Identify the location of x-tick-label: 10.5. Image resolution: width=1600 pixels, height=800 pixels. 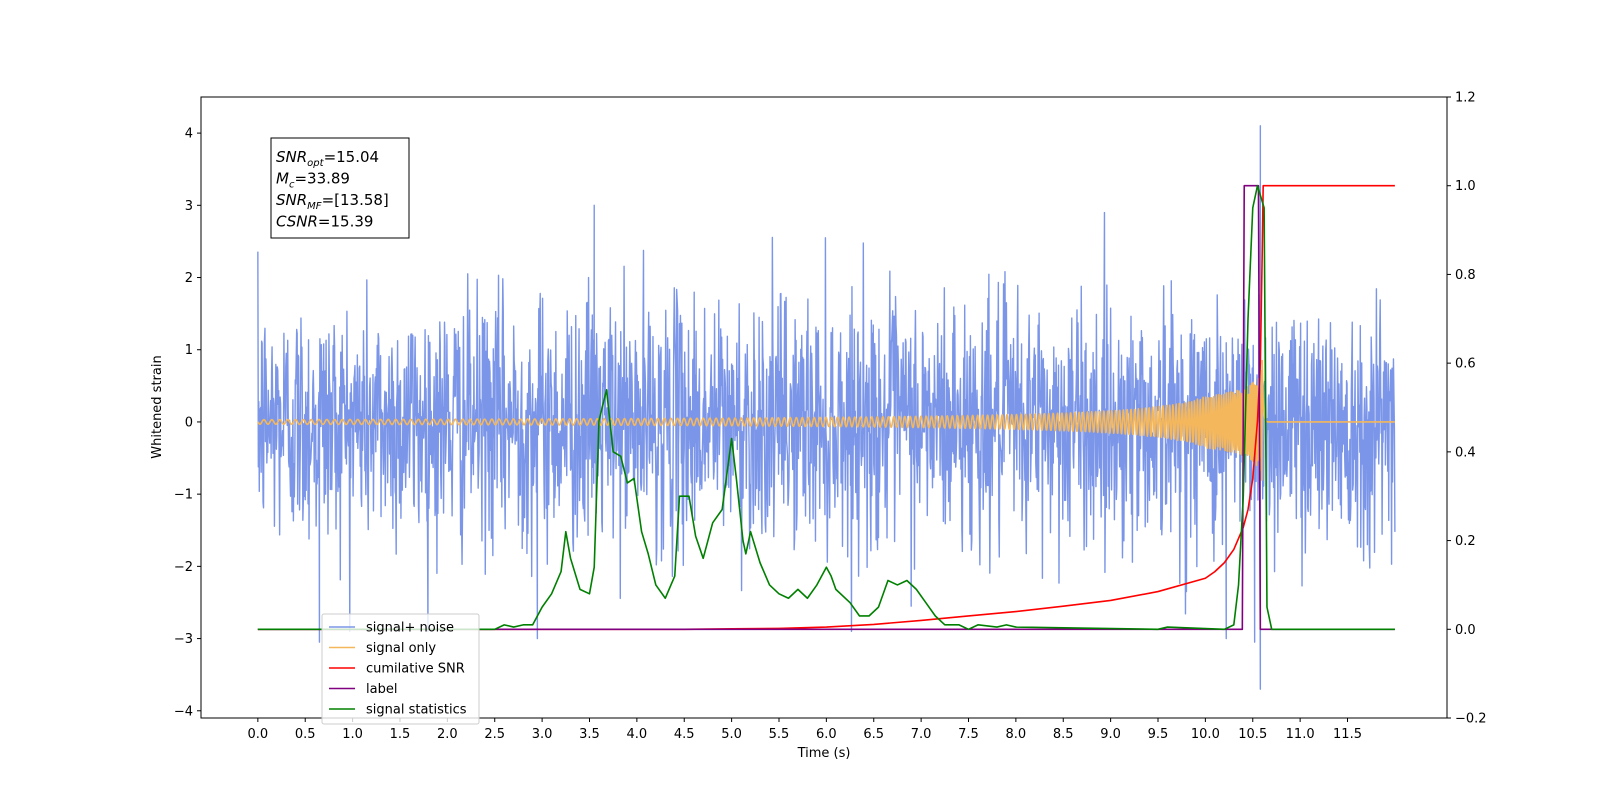
(1252, 734).